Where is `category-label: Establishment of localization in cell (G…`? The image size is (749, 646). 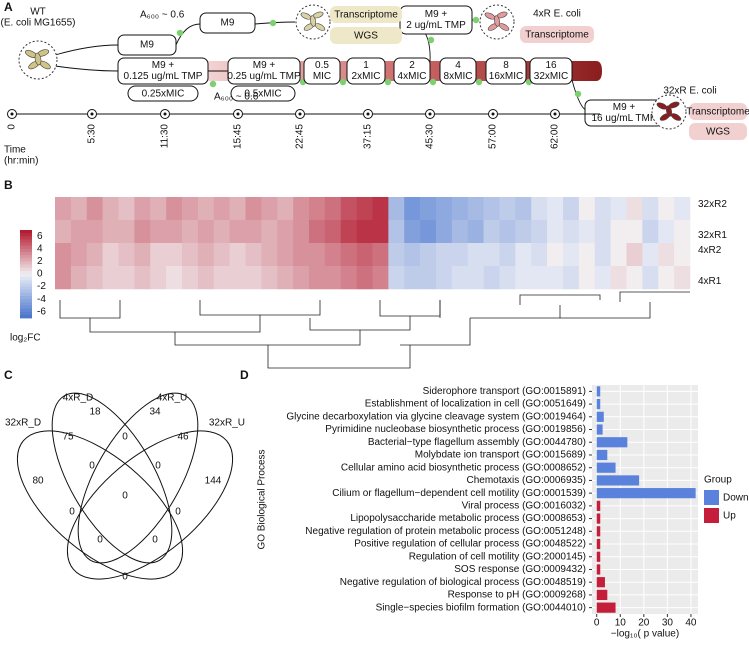
category-label: Establishment of localization in cell (G… is located at coordinates (475, 404).